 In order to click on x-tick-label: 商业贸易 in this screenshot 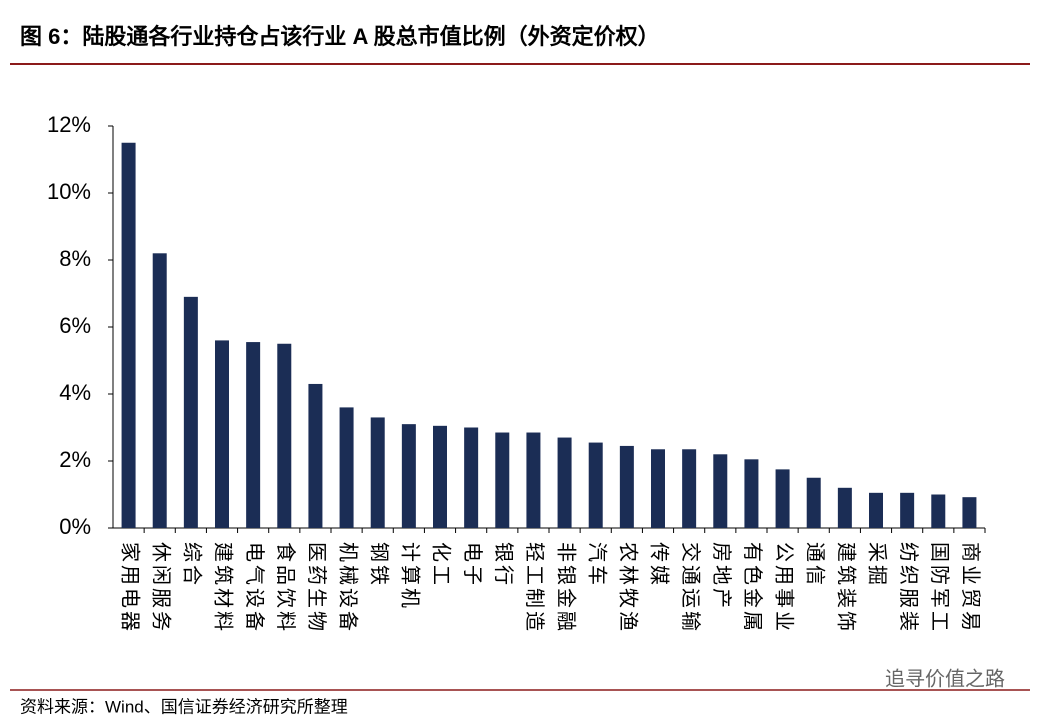, I will do `click(970, 588)`.